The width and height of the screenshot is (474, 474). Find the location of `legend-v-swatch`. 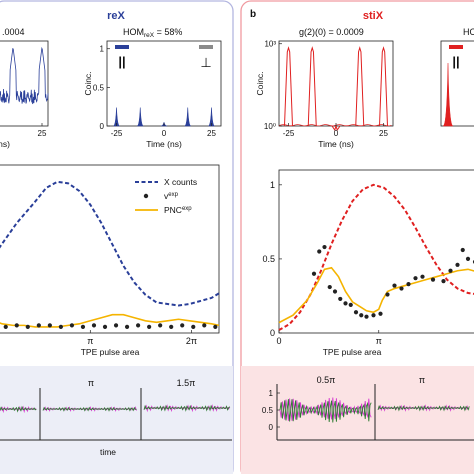

legend-v-swatch is located at coordinates (146, 196).